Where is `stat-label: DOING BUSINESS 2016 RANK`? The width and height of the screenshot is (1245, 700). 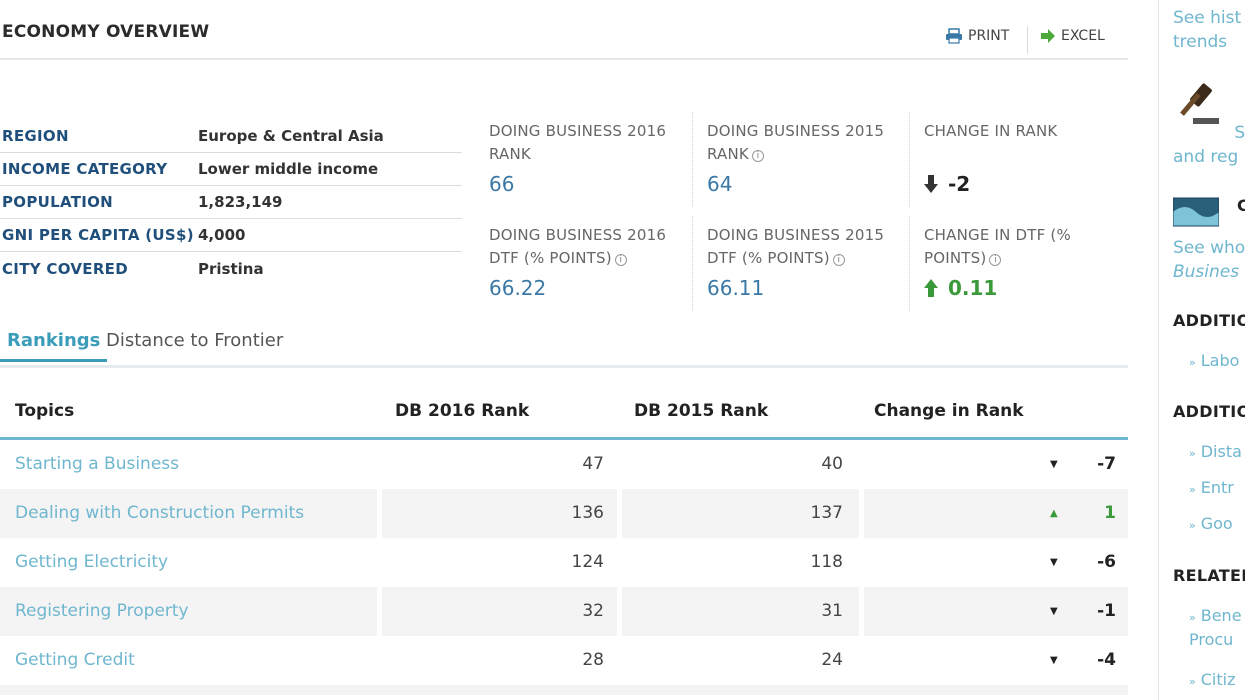 stat-label: DOING BUSINESS 2016 RANK is located at coordinates (578, 142).